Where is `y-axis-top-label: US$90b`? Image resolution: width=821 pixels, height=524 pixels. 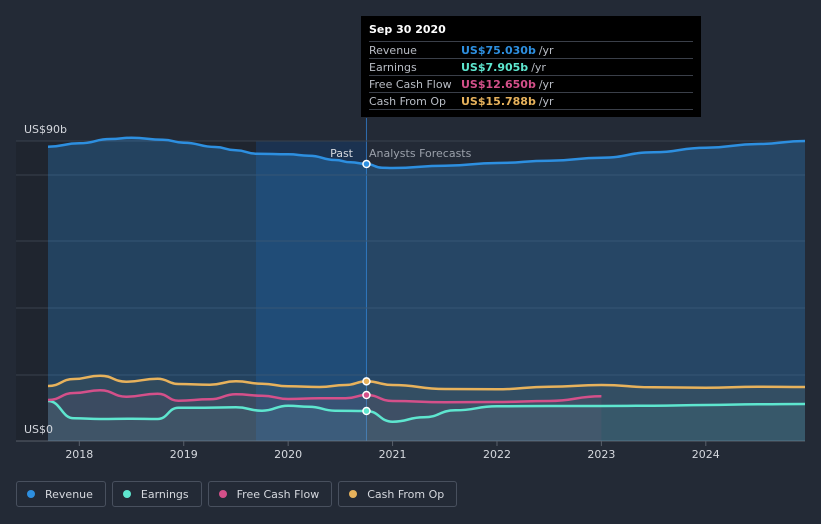
y-axis-top-label: US$90b is located at coordinates (45, 129).